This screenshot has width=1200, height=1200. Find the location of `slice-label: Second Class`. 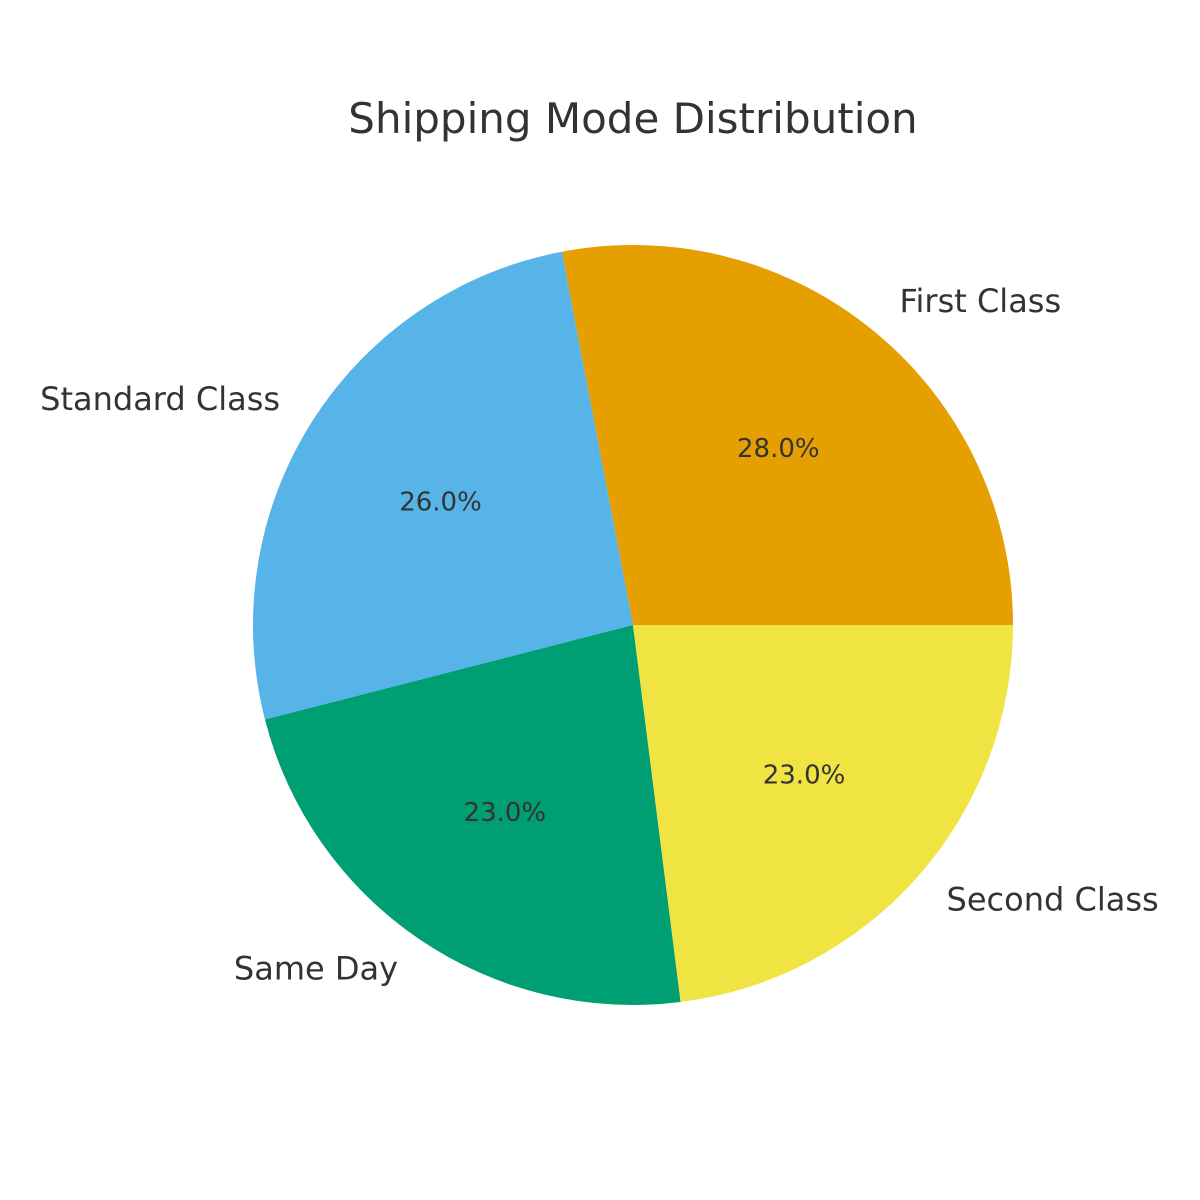

slice-label: Second Class is located at coordinates (1053, 899).